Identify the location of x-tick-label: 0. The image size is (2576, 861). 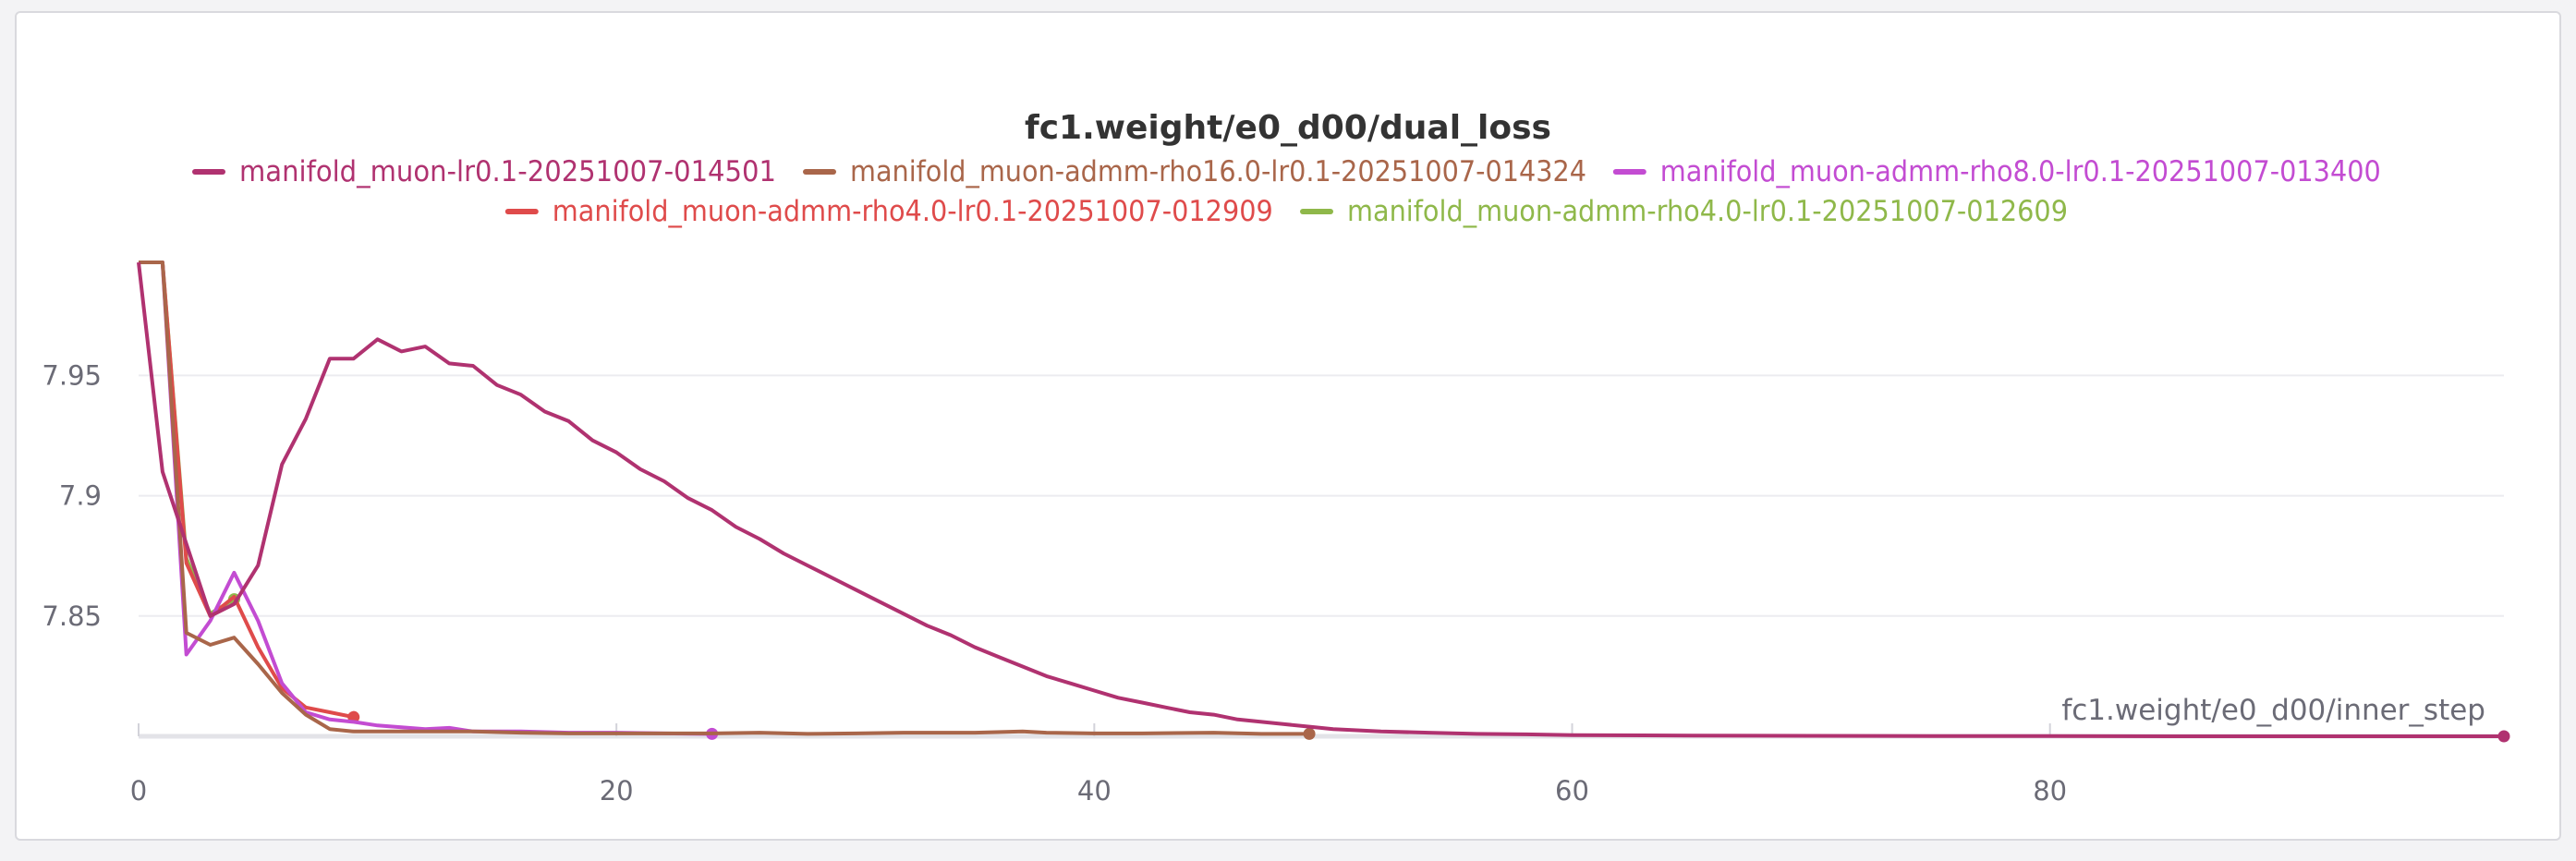
(138, 790).